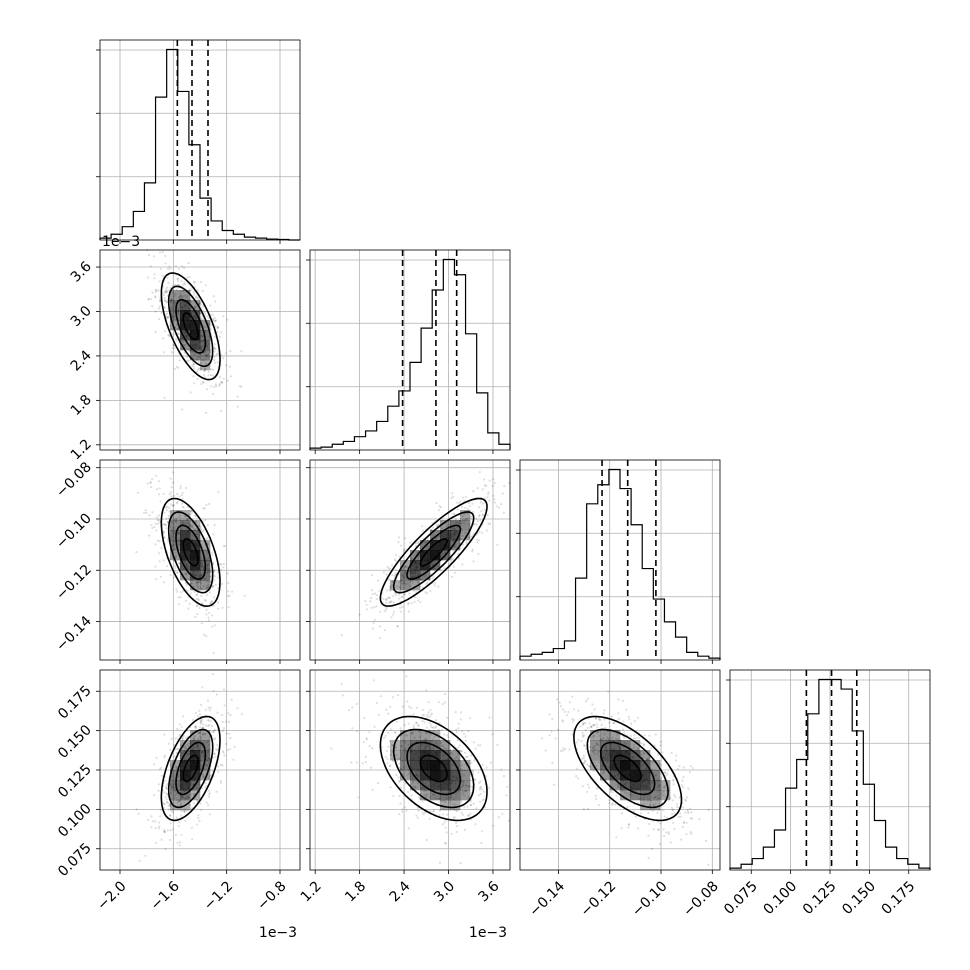  Describe the element at coordinates (650, 899) in the screenshot. I see `x-tick-label: −0.10` at that location.